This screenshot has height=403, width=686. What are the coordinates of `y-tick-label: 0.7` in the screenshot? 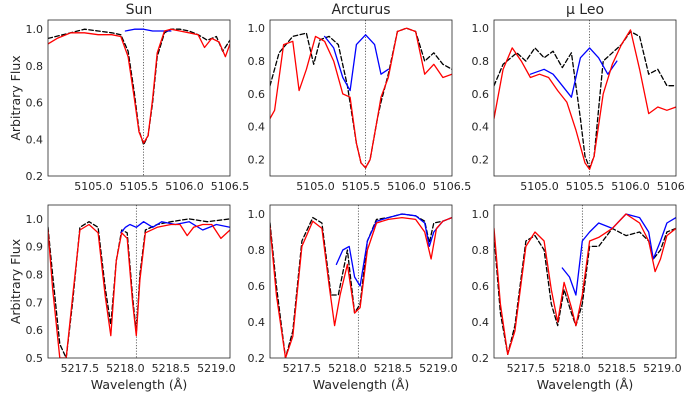 It's located at (35, 302).